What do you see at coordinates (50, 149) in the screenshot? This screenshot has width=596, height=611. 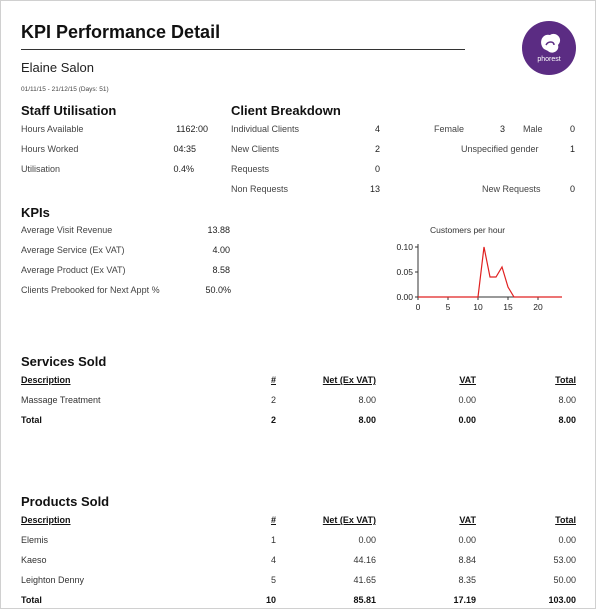 I see `hours-worked-label: Hours Worked` at bounding box center [50, 149].